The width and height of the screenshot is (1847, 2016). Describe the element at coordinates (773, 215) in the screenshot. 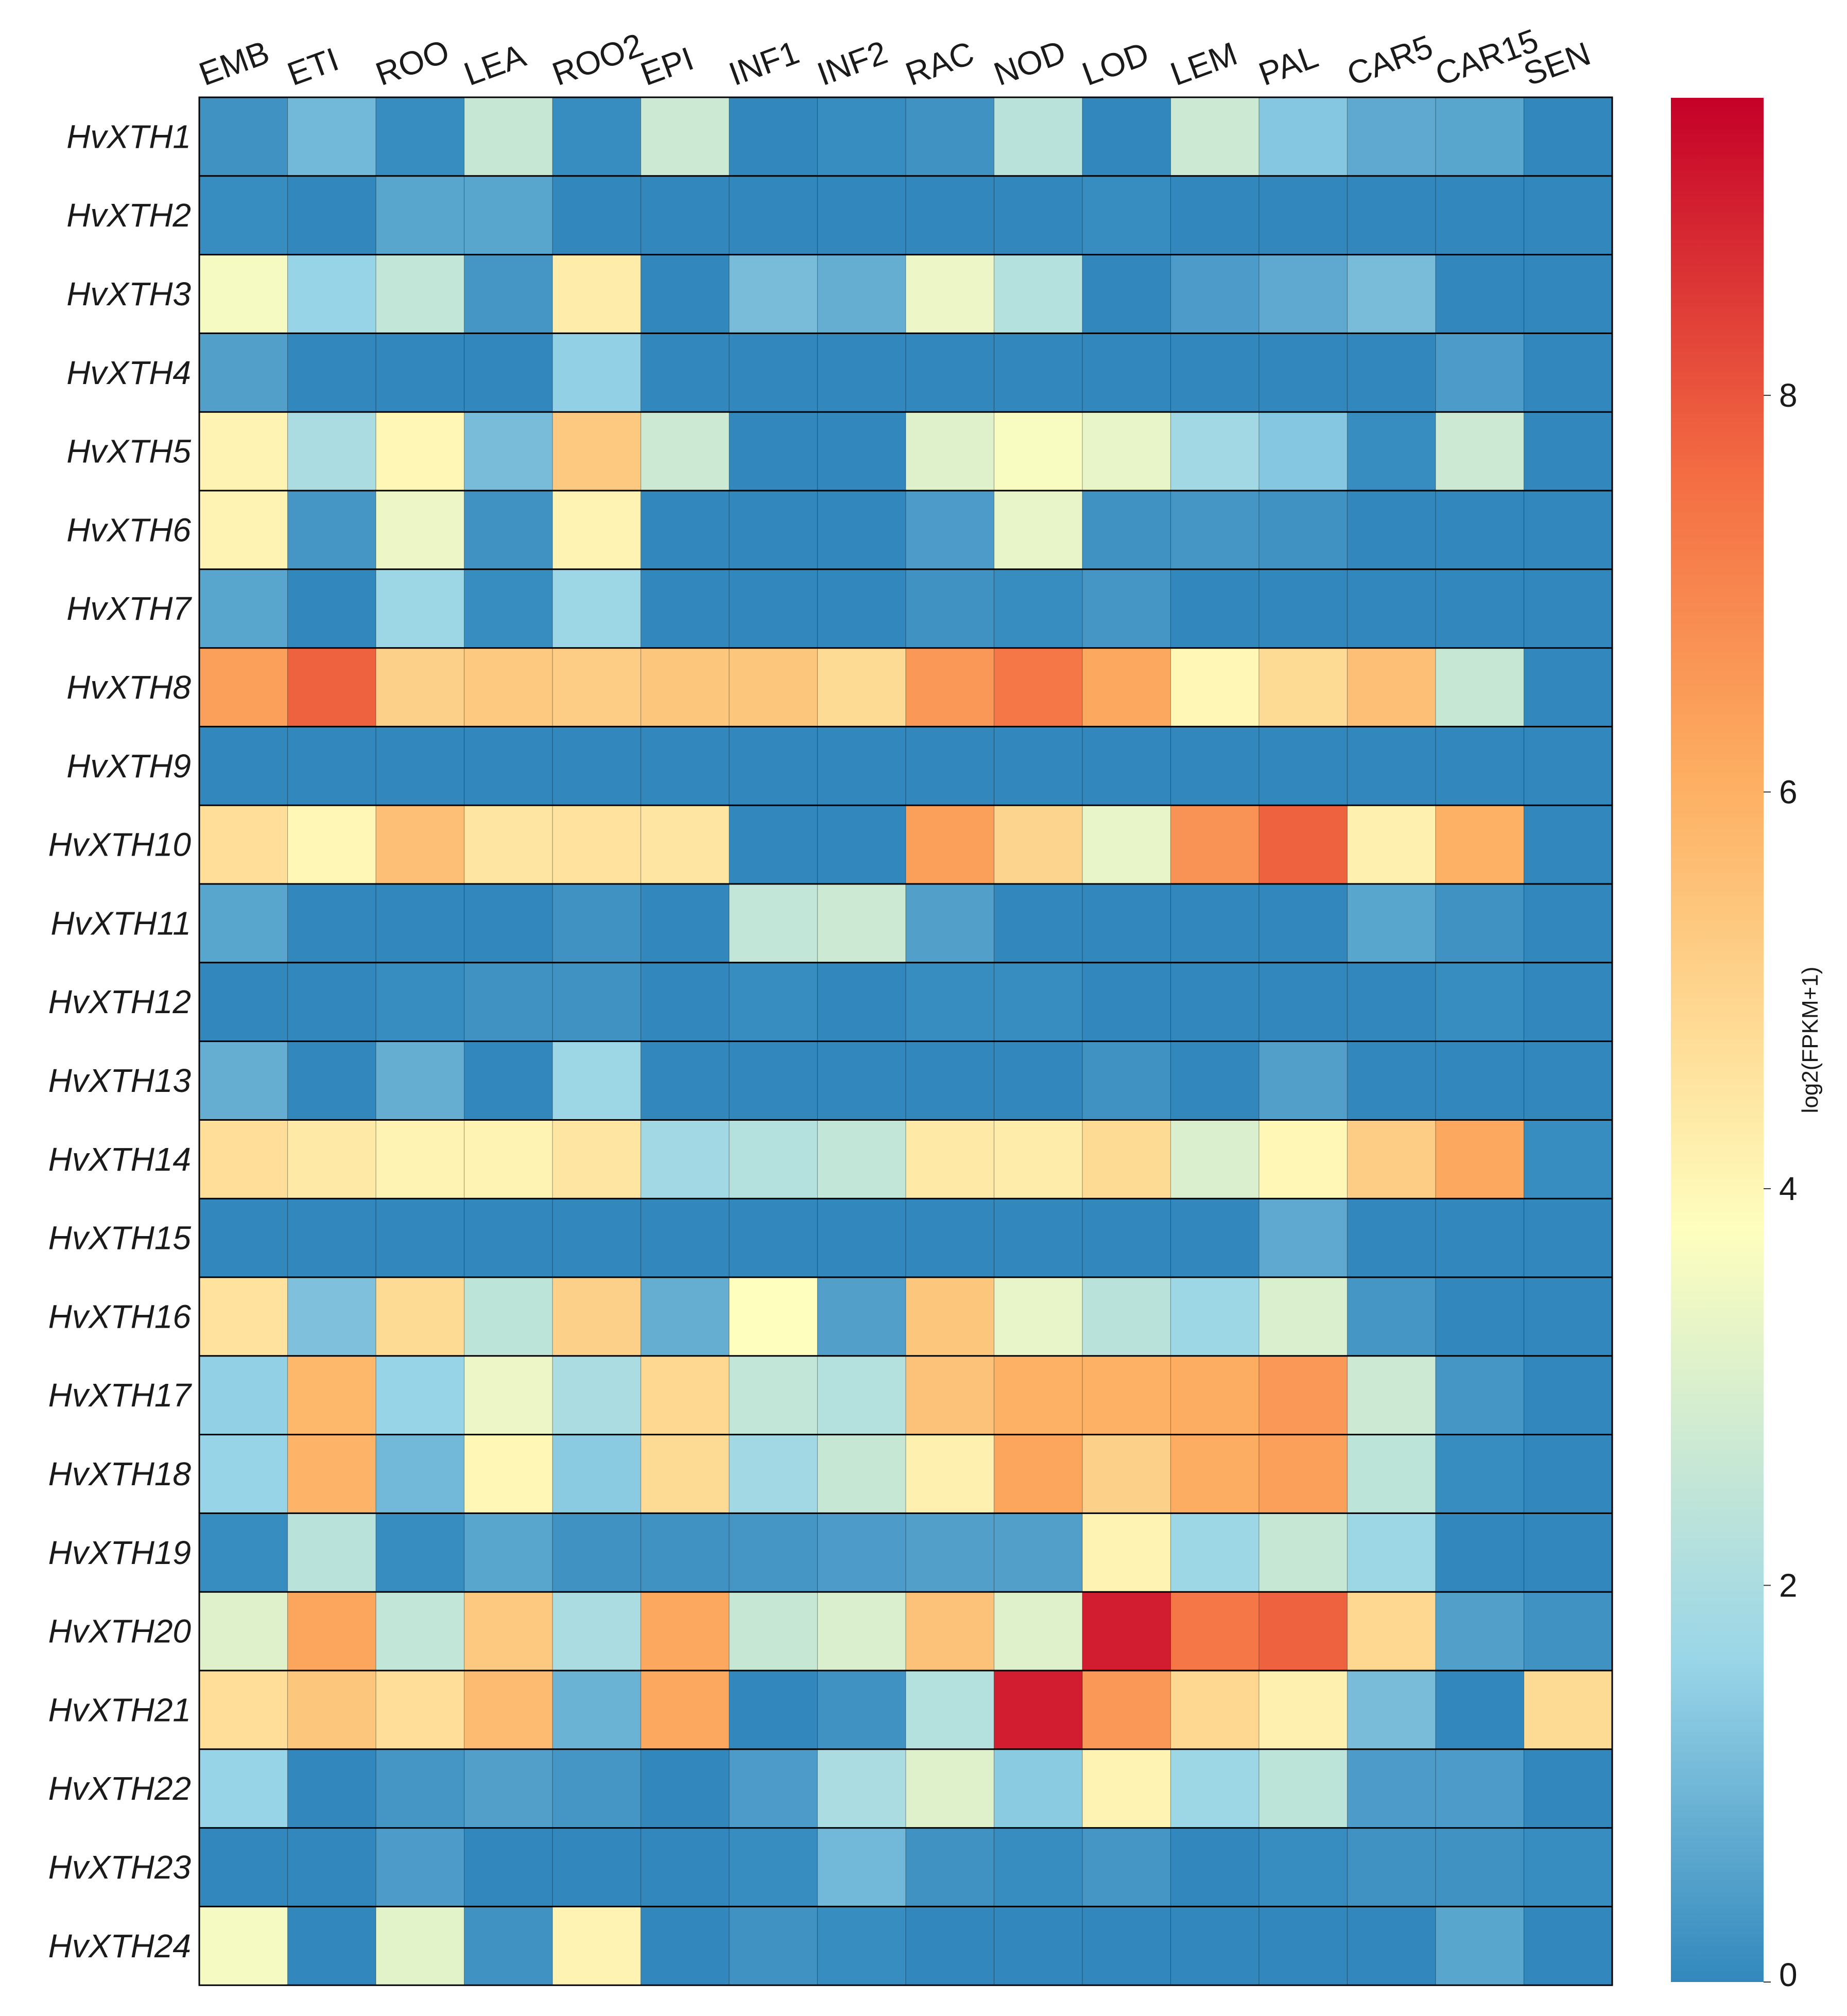

I see `heatmap-cell-HvXTH2-INF1` at that location.